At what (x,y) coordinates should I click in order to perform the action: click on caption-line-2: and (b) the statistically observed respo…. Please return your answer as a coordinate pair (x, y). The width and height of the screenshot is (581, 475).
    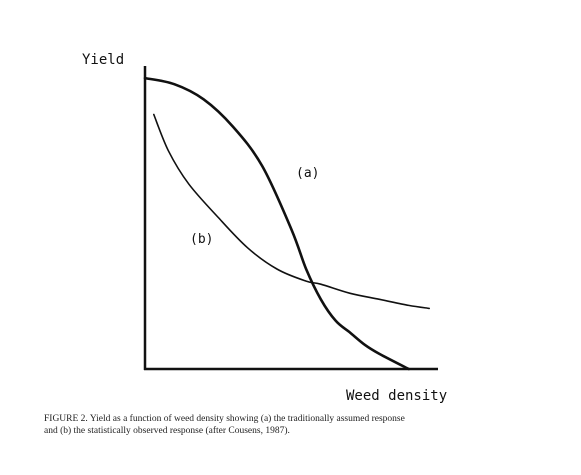
    Looking at the image, I should click on (167, 431).